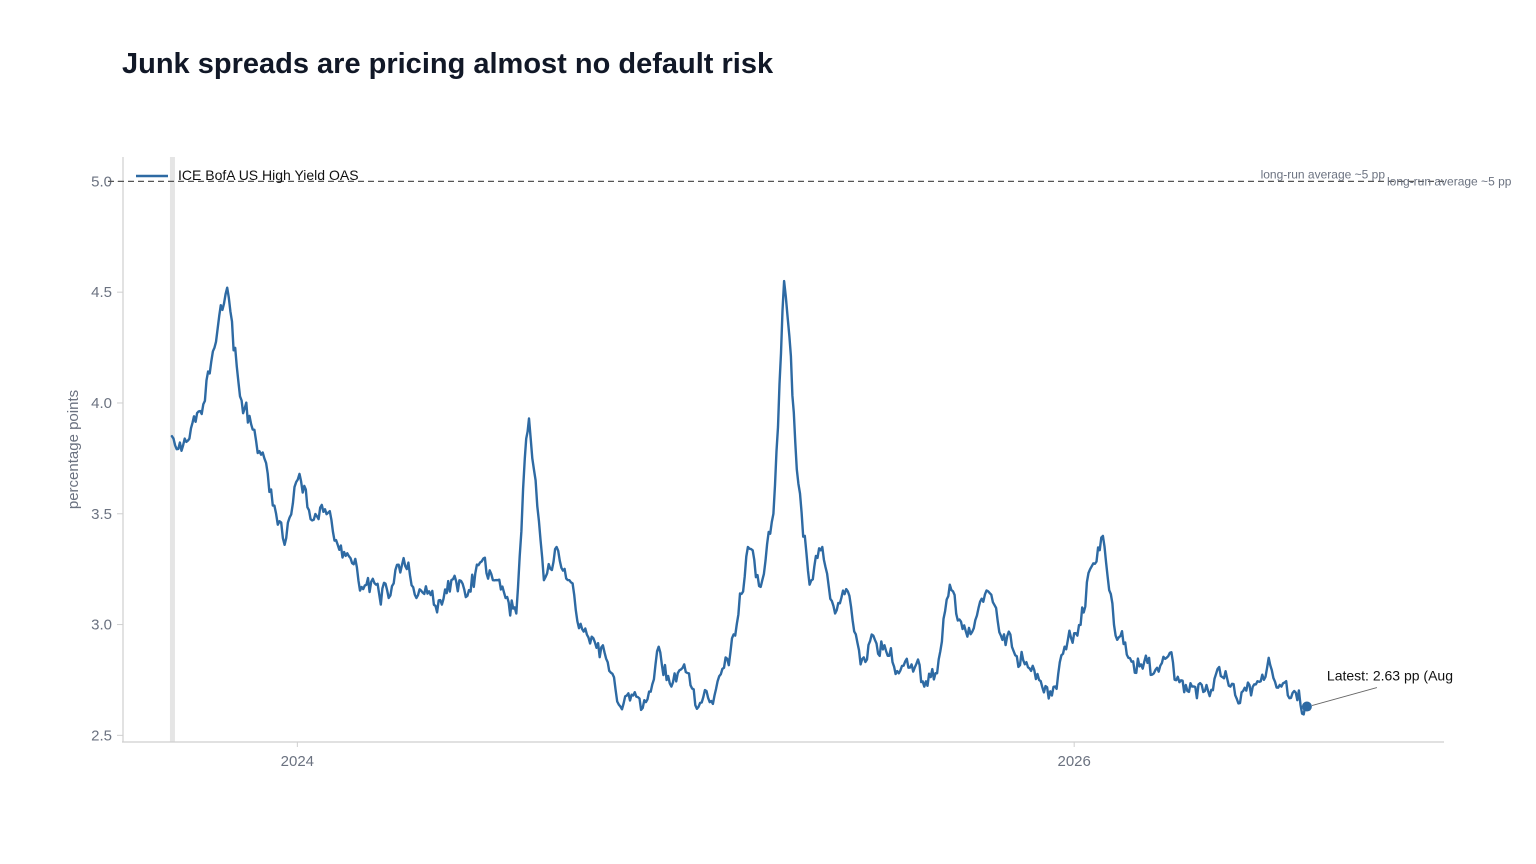 This screenshot has height=864, width=1536. Describe the element at coordinates (1449, 181) in the screenshot. I see `reference-line-label-right: long-run average ~5 pp` at that location.